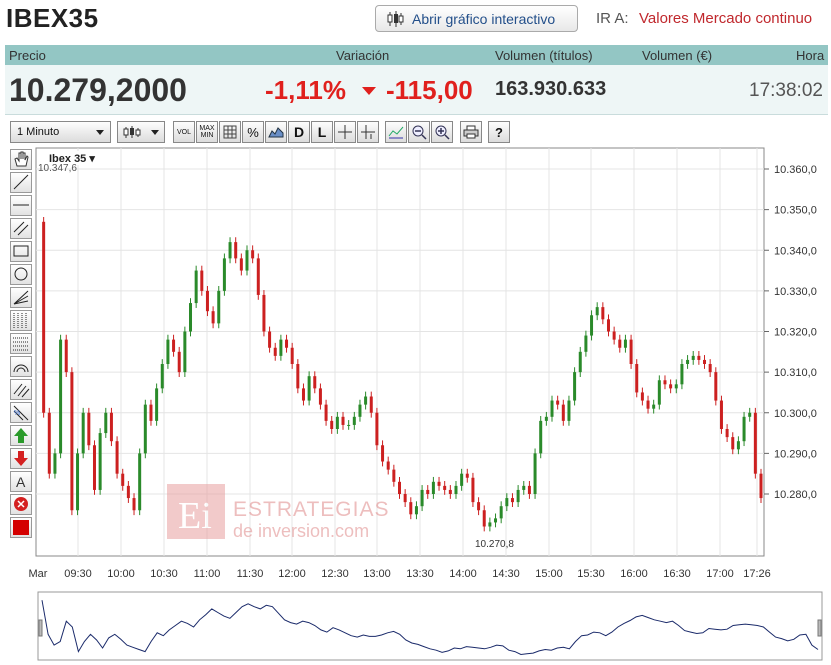  Describe the element at coordinates (100, 132) in the screenshot. I see `chevron-down-icon` at that location.